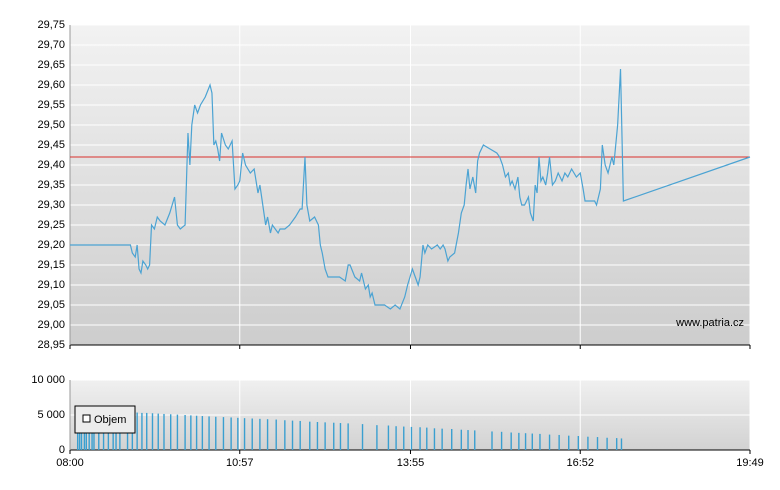 This screenshot has height=490, width=780. Describe the element at coordinates (51, 285) in the screenshot. I see `y-tick-label: 29,10` at that location.